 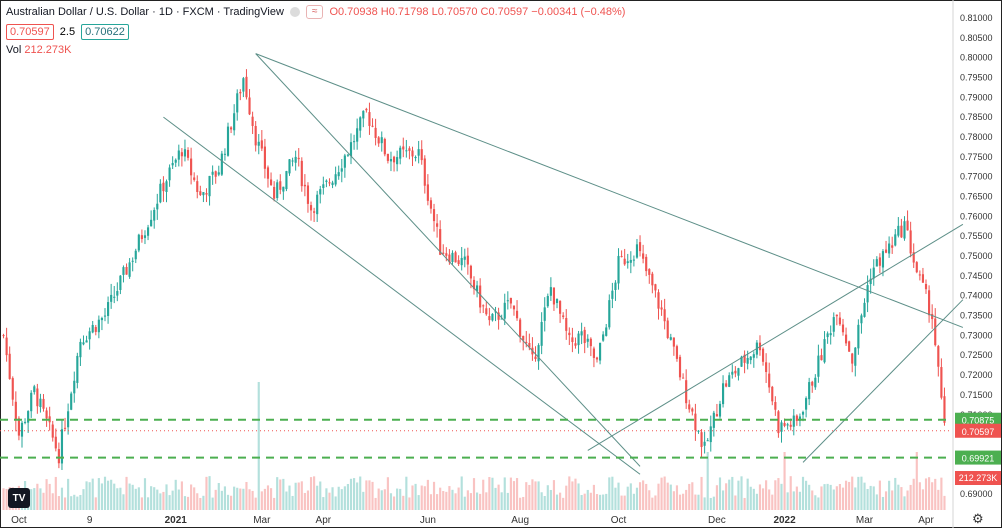 I want to click on sell-price-box: 0.70597, so click(x=30, y=32).